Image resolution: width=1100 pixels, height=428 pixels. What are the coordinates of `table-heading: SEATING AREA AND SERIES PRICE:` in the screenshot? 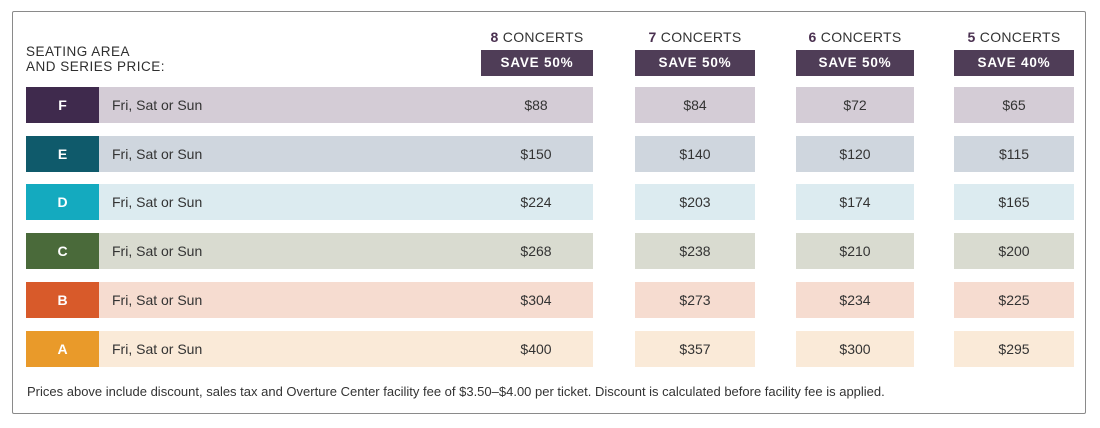 It's located at (95, 59).